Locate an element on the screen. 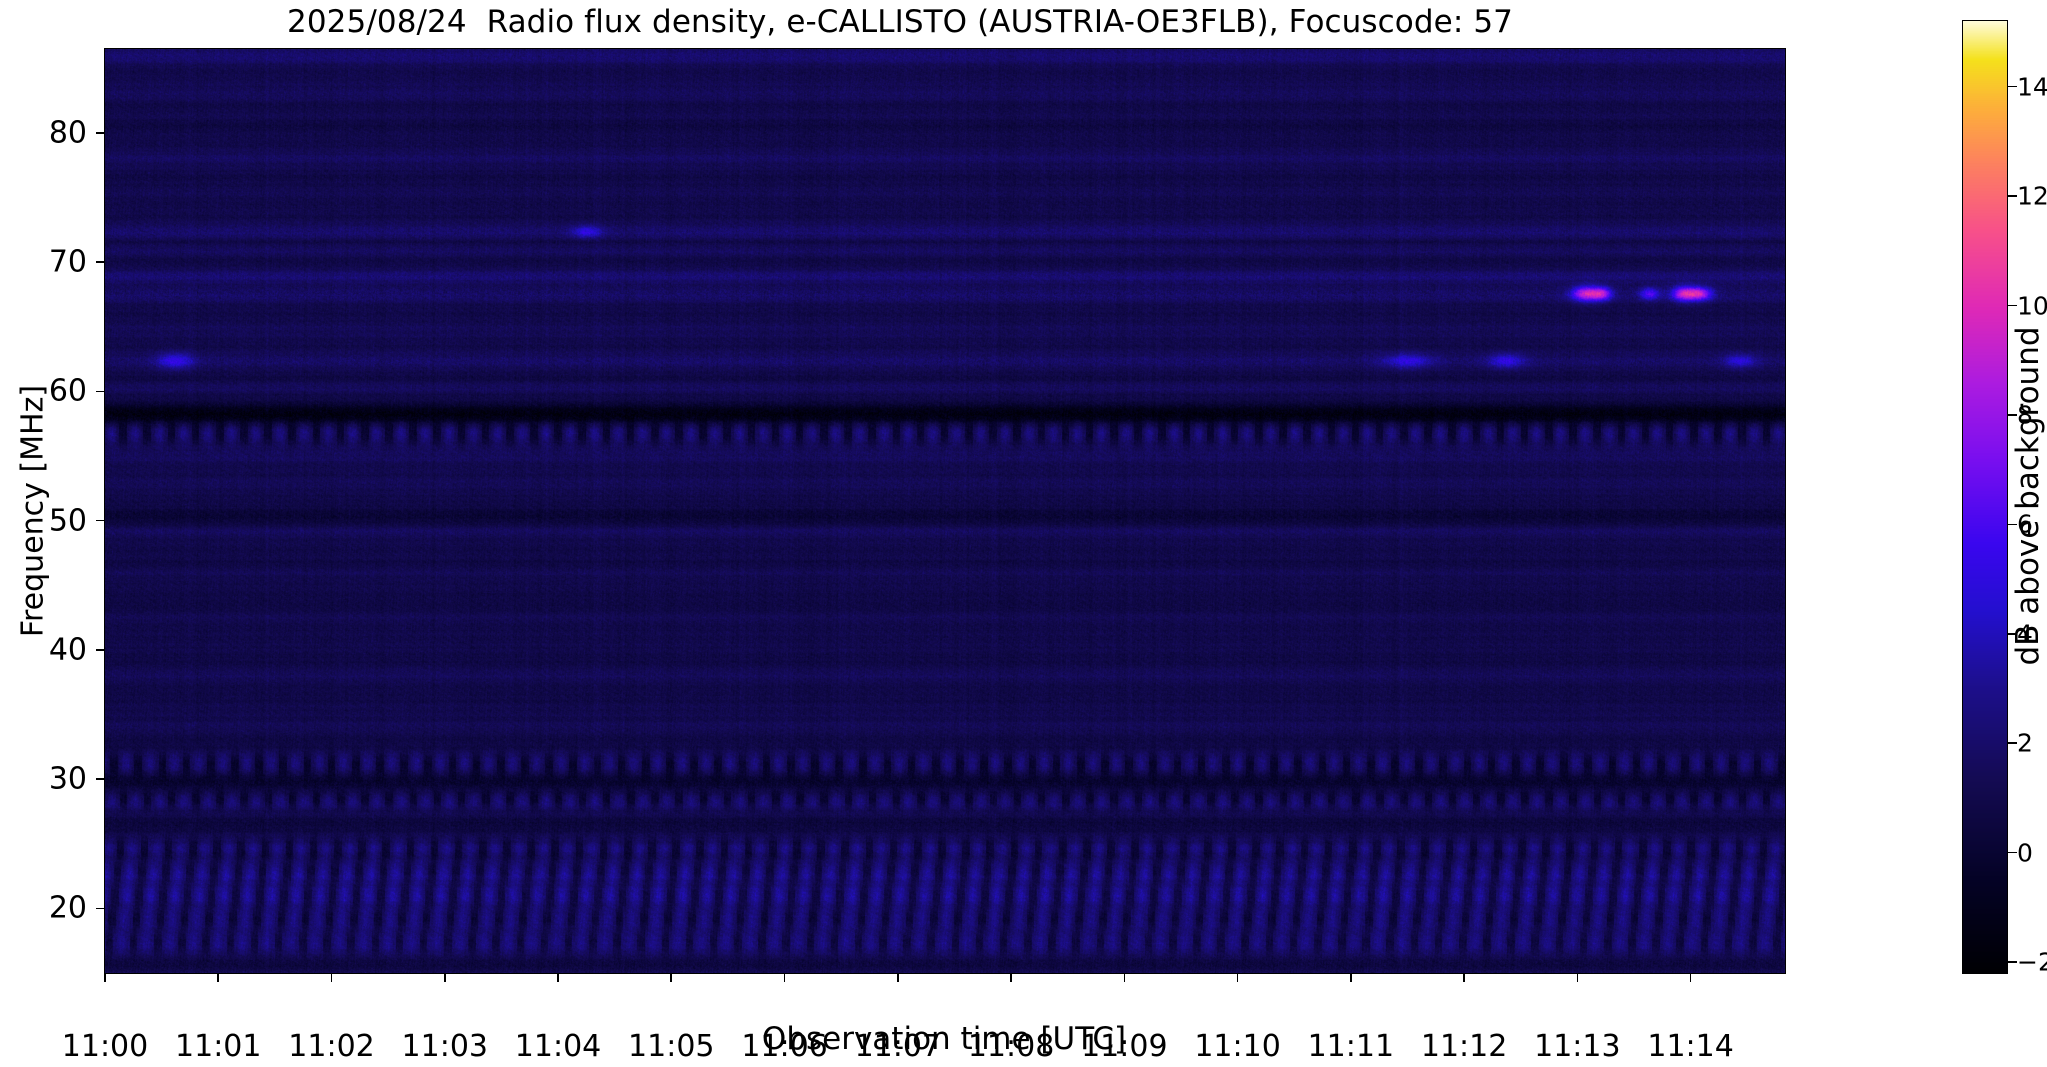 Image resolution: width=2047 pixels, height=1067 pixels. colorbar-tick-label: 2 is located at coordinates (2025, 743).